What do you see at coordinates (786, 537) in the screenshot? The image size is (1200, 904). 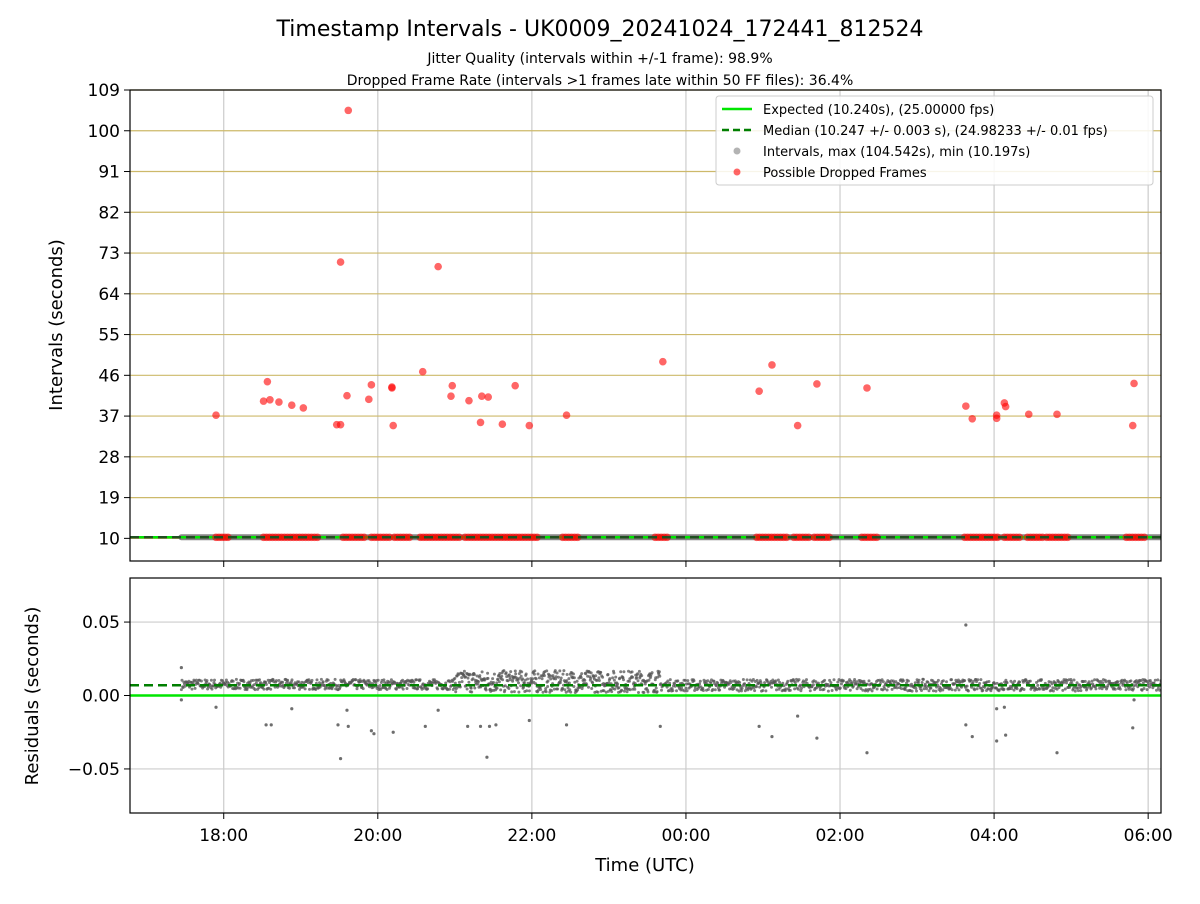 I see `dropped-frame-point-baseline` at bounding box center [786, 537].